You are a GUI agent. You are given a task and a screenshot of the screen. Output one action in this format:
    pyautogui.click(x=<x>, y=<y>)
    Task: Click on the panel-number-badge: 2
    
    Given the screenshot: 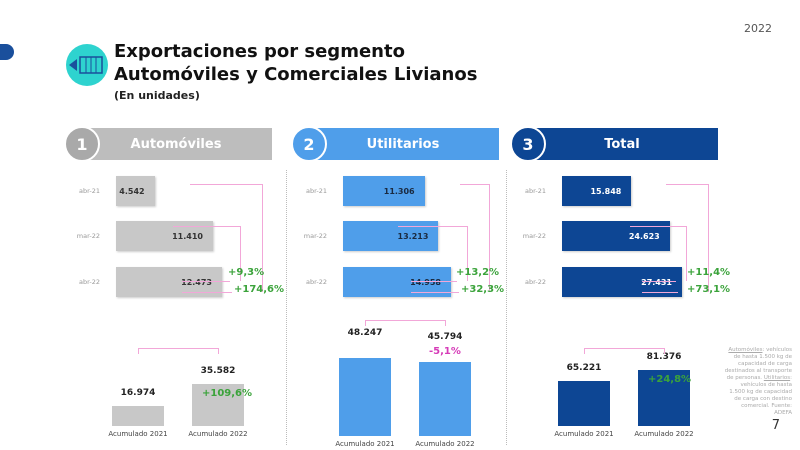 What is the action you would take?
    pyautogui.click(x=309, y=144)
    